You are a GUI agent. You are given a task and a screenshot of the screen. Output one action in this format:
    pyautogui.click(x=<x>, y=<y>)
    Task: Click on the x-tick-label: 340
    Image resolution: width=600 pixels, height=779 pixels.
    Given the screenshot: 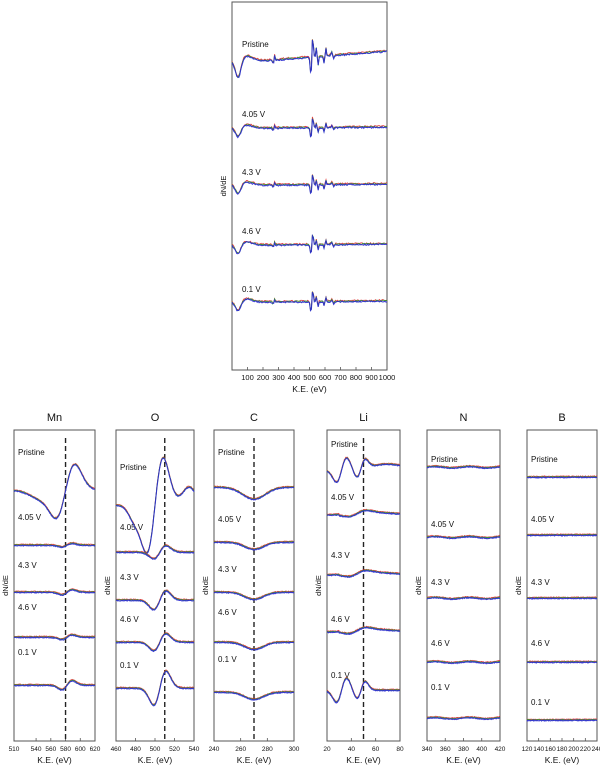 What is the action you would take?
    pyautogui.click(x=427, y=749)
    